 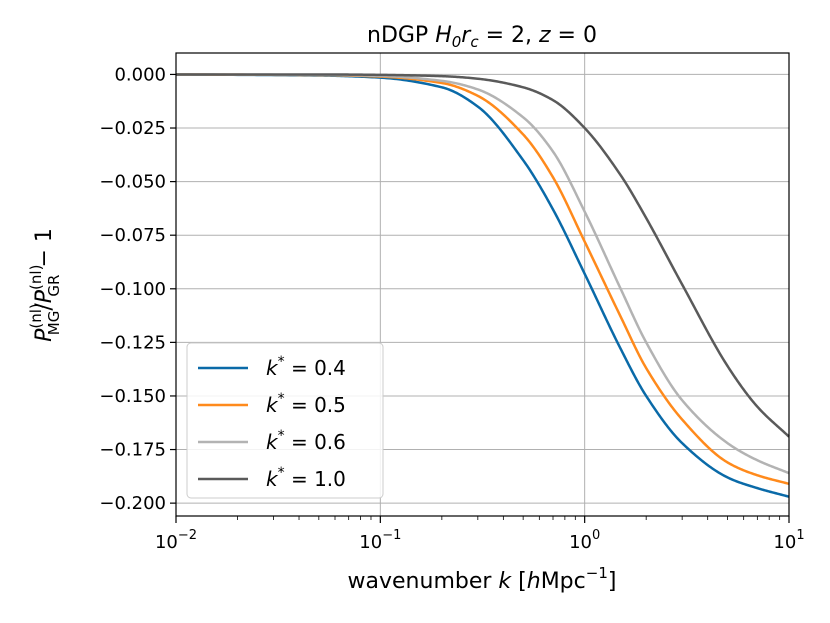 What do you see at coordinates (788, 540) in the screenshot?
I see `x-tick-label: 10¹` at bounding box center [788, 540].